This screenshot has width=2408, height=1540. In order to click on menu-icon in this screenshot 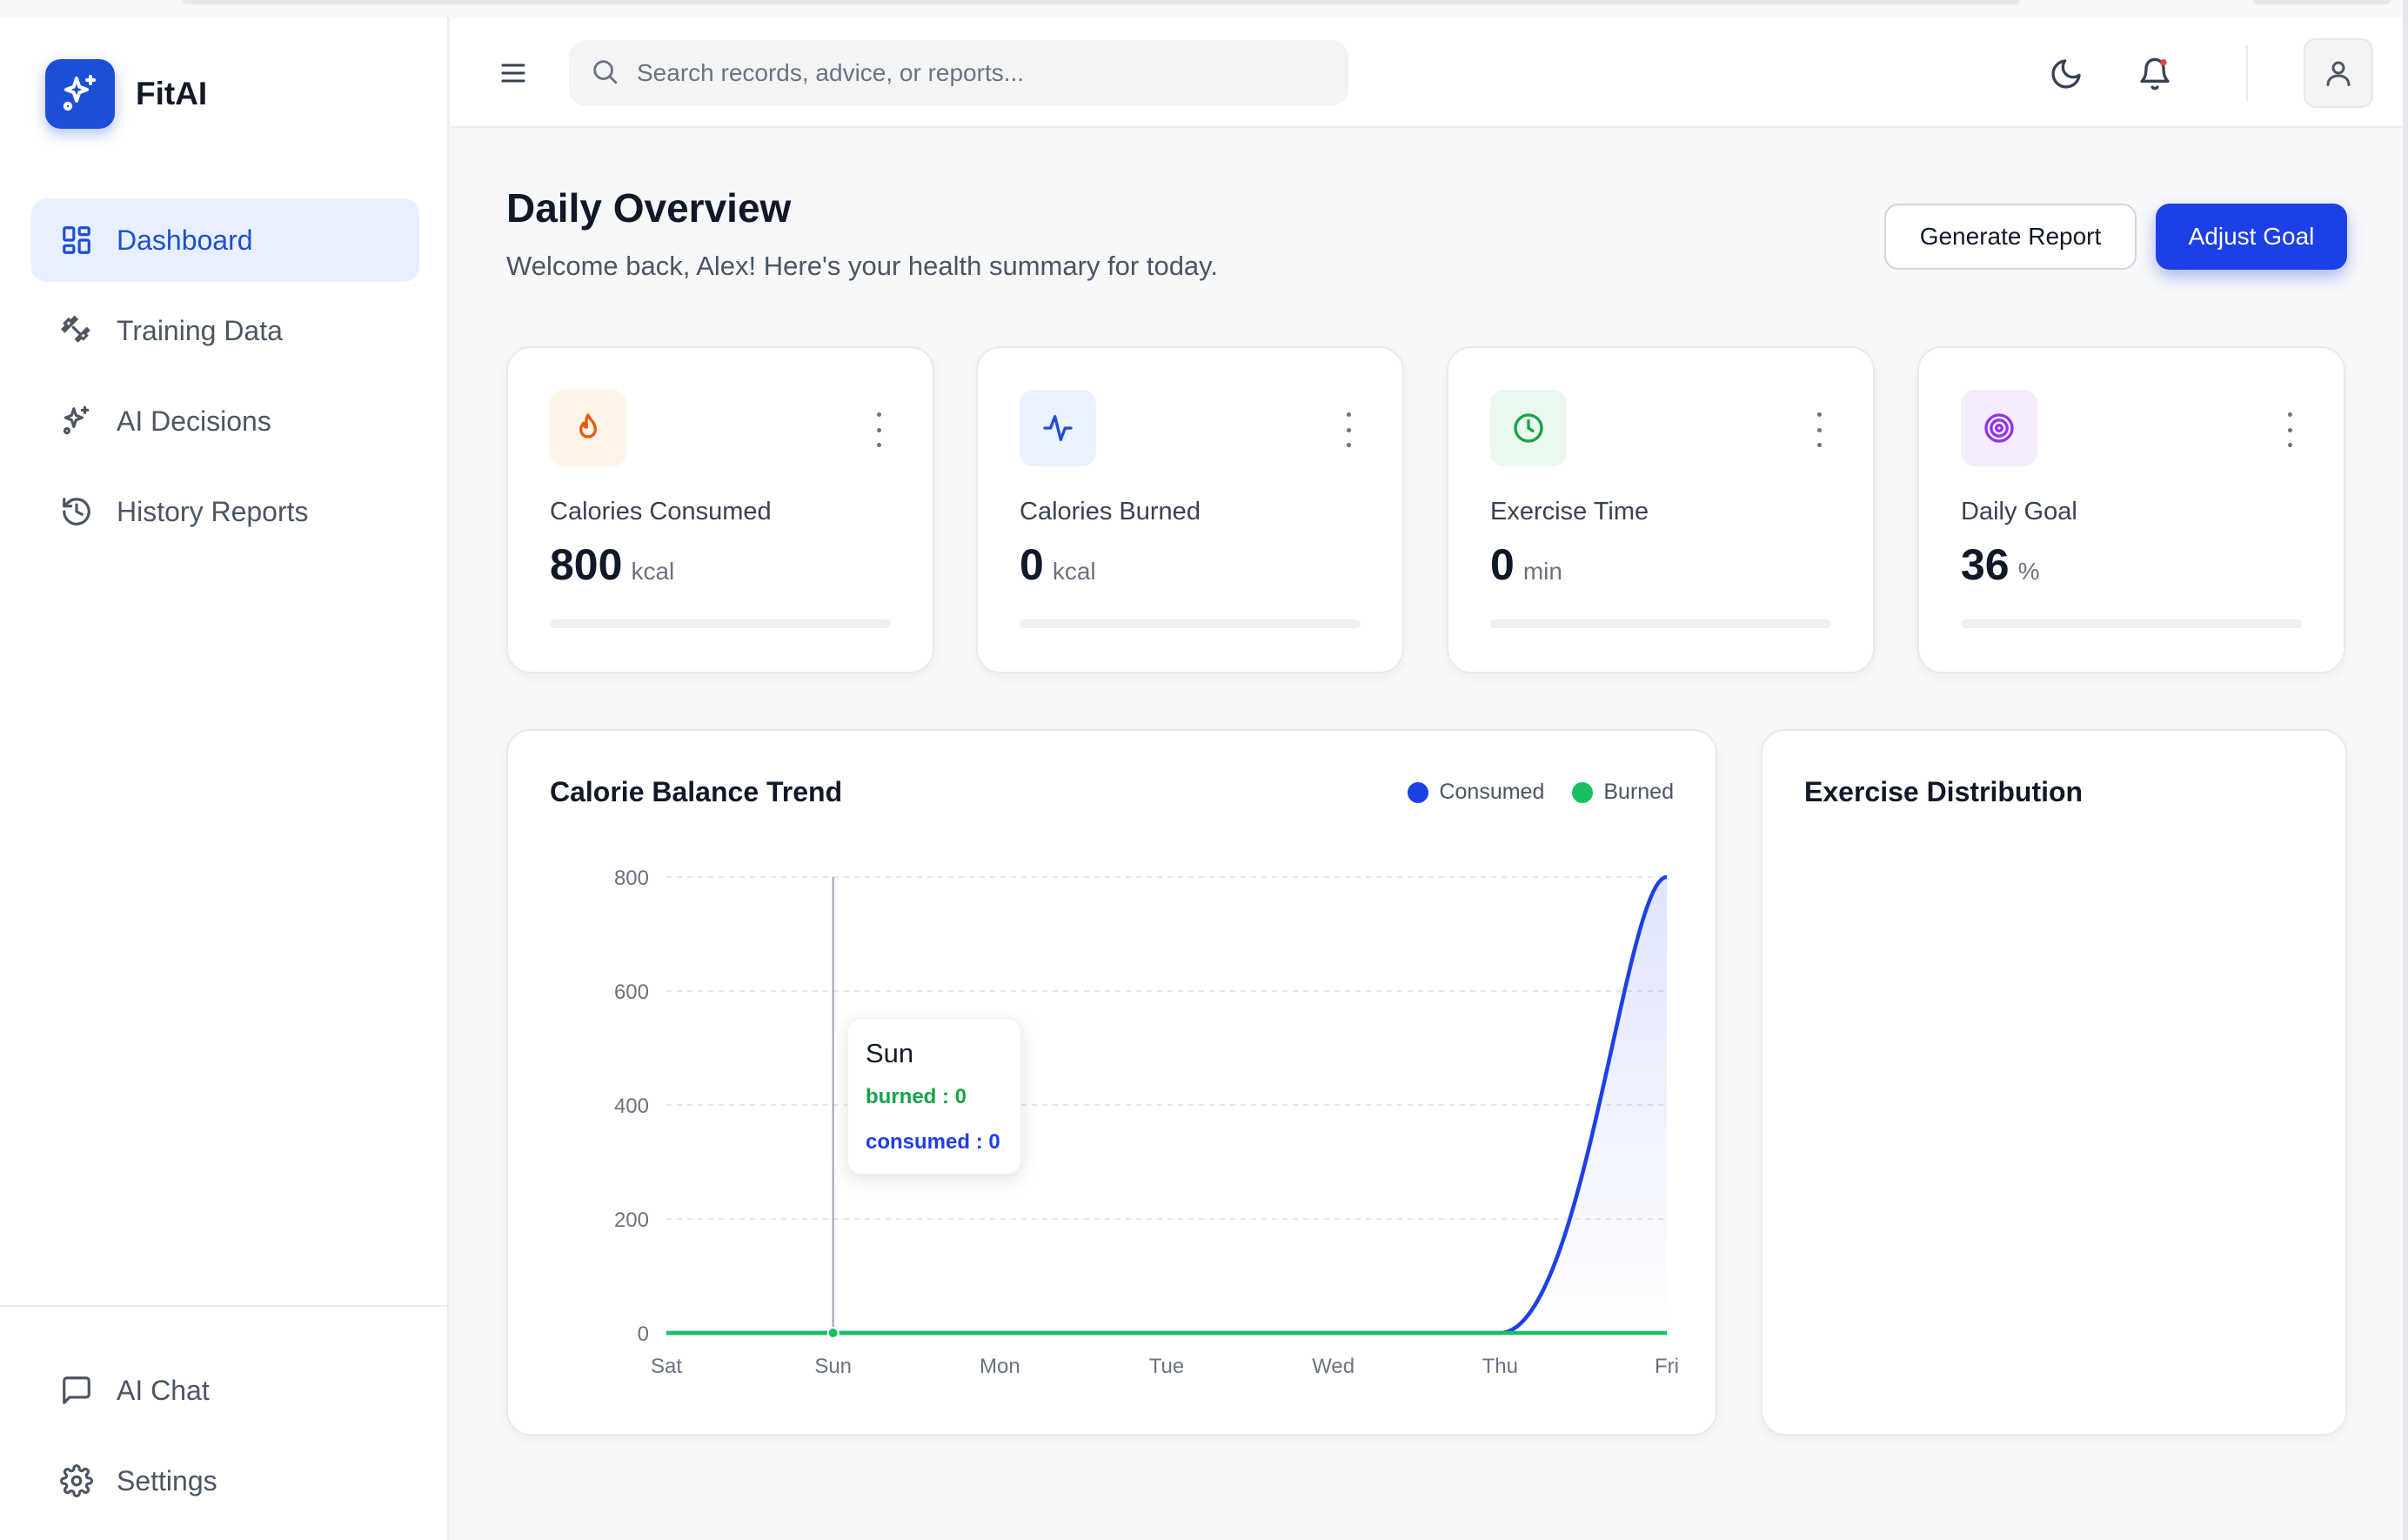, I will do `click(513, 73)`.